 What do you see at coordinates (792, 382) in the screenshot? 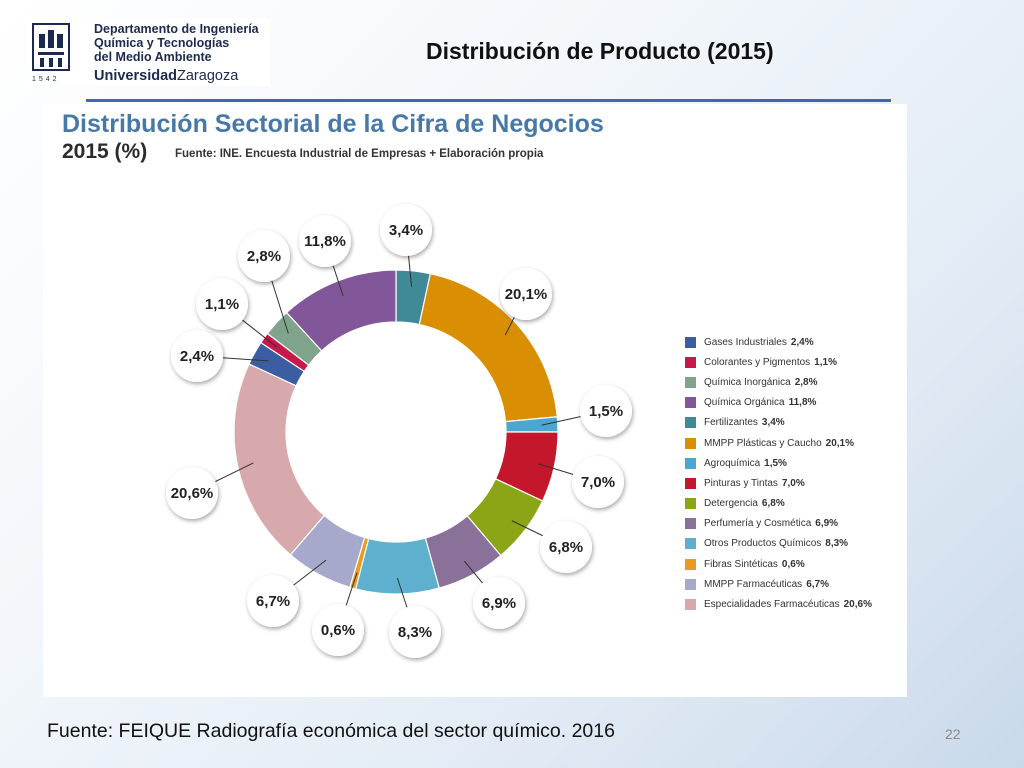
I see `legend-item: Química Inorgánica 2,8%` at bounding box center [792, 382].